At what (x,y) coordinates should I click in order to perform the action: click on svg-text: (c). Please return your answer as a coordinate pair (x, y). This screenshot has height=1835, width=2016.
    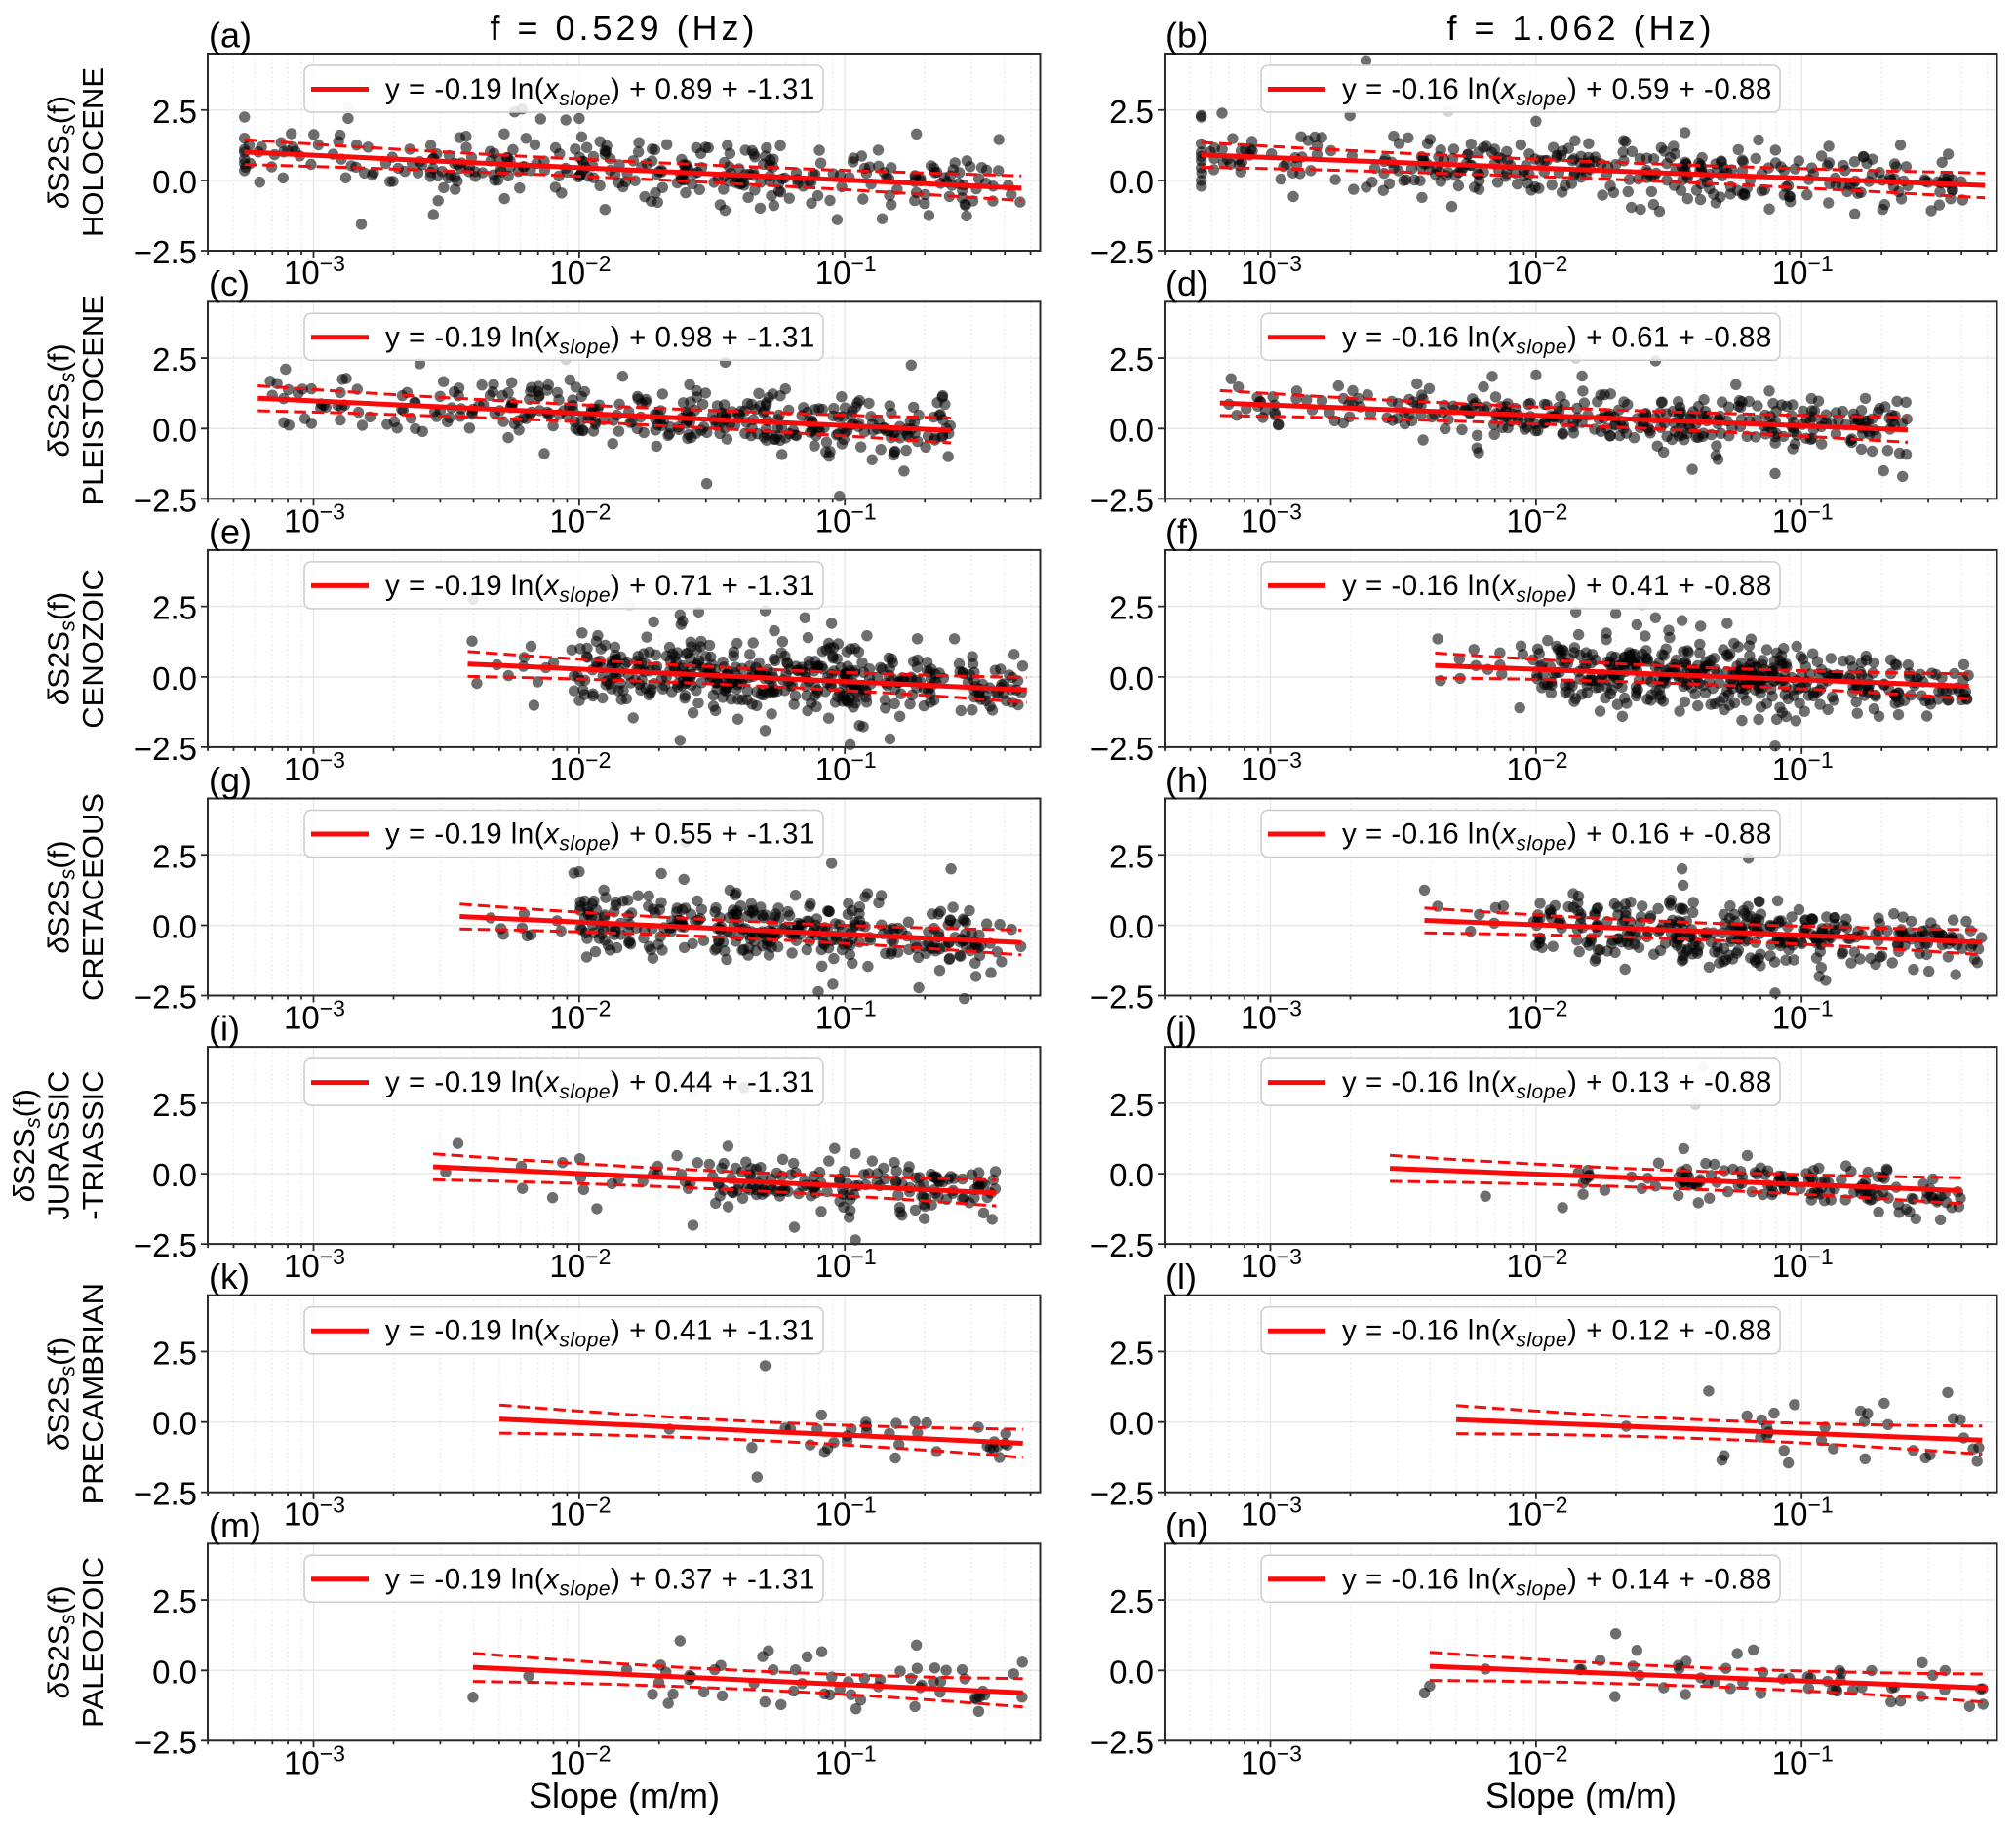
    Looking at the image, I should click on (230, 283).